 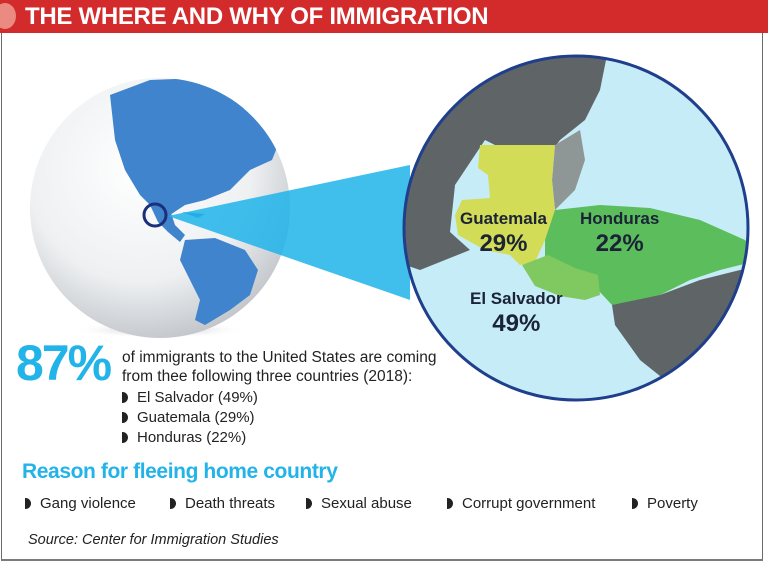 I want to click on header-tab-decoration, so click(x=8, y=16).